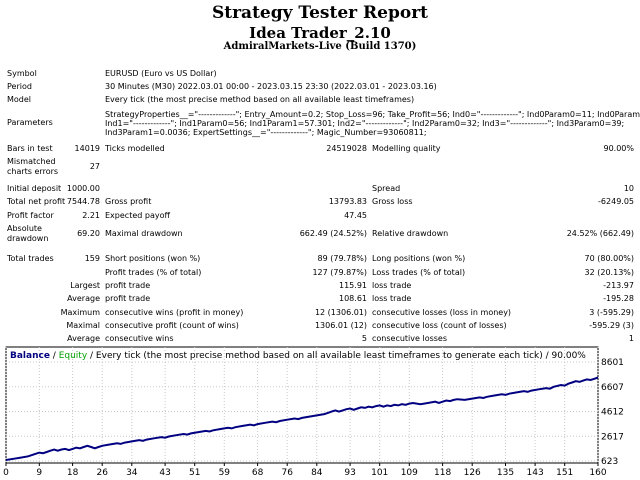  Describe the element at coordinates (611, 312) in the screenshot. I see `max-cons-losses-value: 3 (-595.29)` at that location.